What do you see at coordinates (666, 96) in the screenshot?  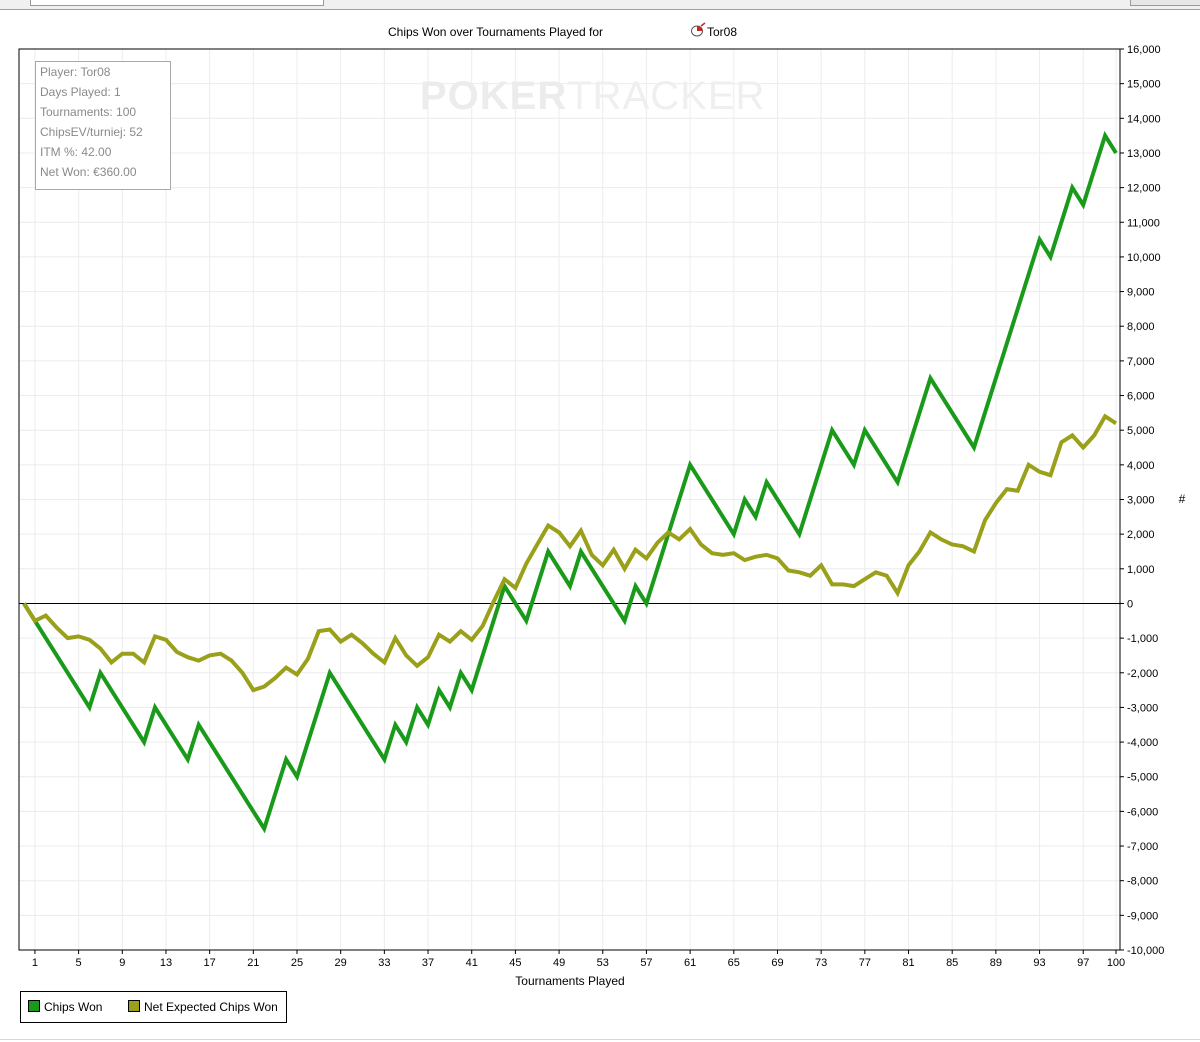 I see `watermark-part2: TRACKER` at bounding box center [666, 96].